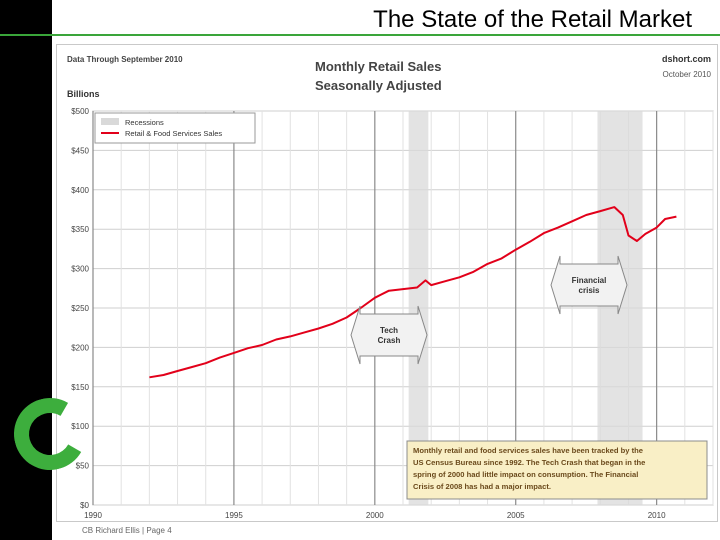 Image resolution: width=720 pixels, height=540 pixels. Describe the element at coordinates (375, 515) in the screenshot. I see `x-tick-label: 2000` at that location.